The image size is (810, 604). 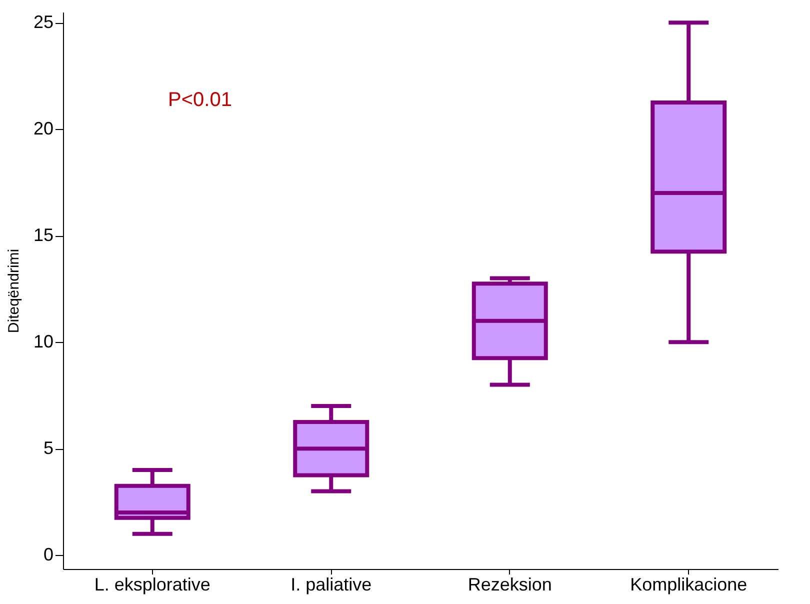 What do you see at coordinates (331, 584) in the screenshot?
I see `x-tick-label: I. paliative` at bounding box center [331, 584].